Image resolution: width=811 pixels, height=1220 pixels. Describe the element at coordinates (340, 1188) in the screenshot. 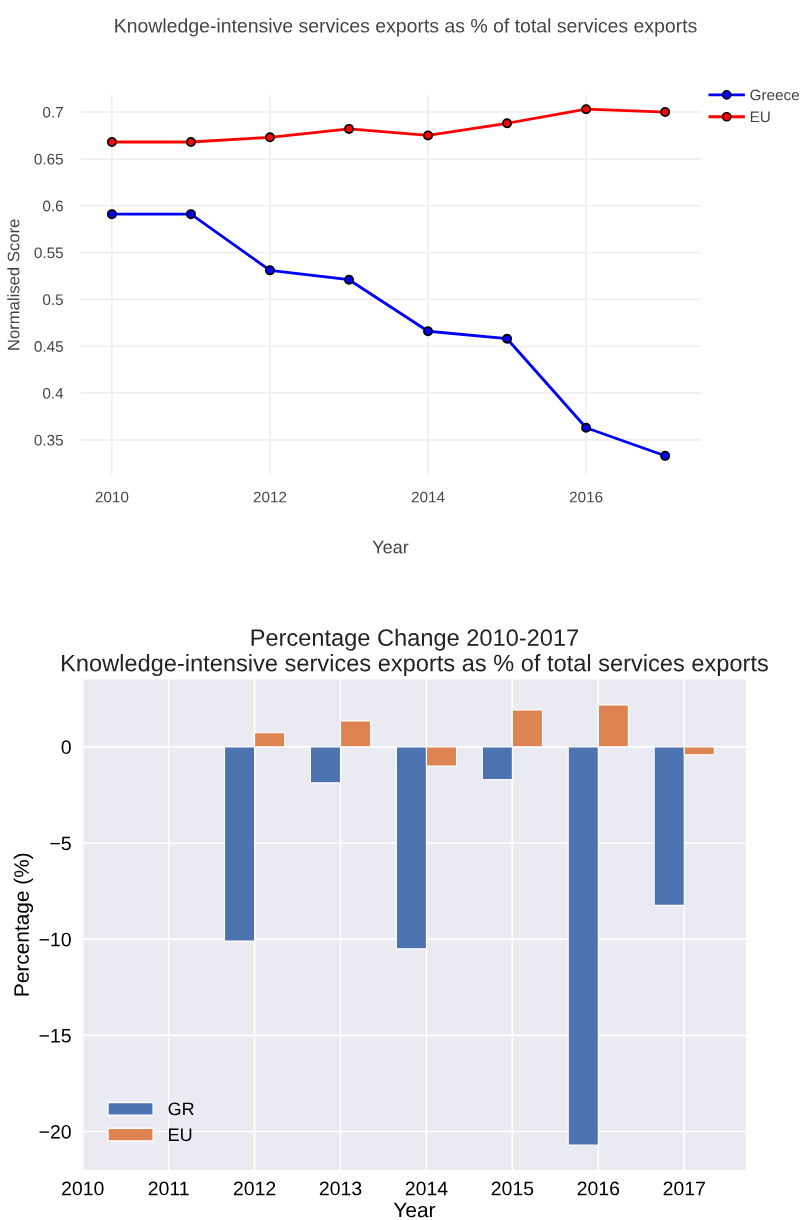

I see `x-tick-label: 2013` at that location.